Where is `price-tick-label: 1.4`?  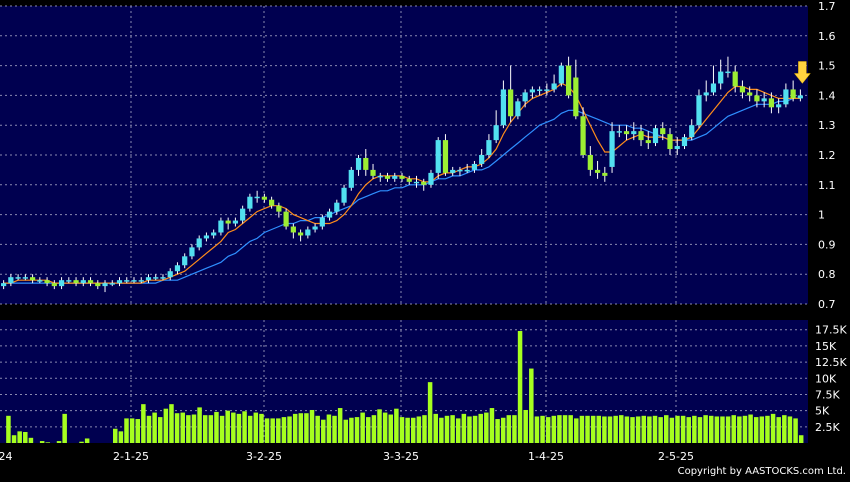 price-tick-label: 1.4 is located at coordinates (827, 95).